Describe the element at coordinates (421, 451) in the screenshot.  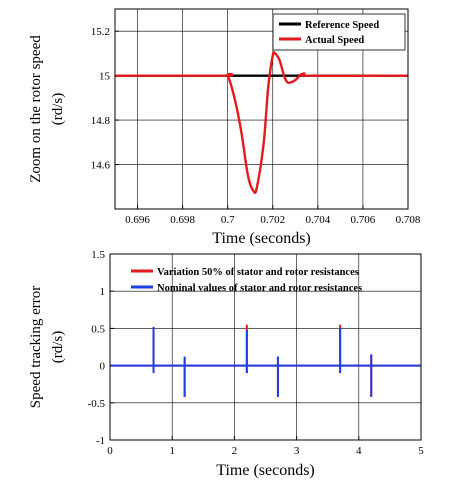
I see `x-tick-label: 5` at that location.